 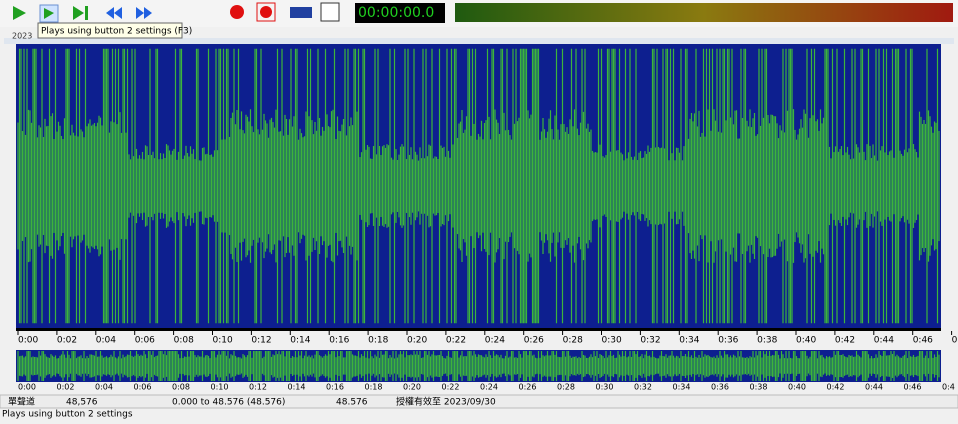 I want to click on title-bar, so click(x=479, y=41).